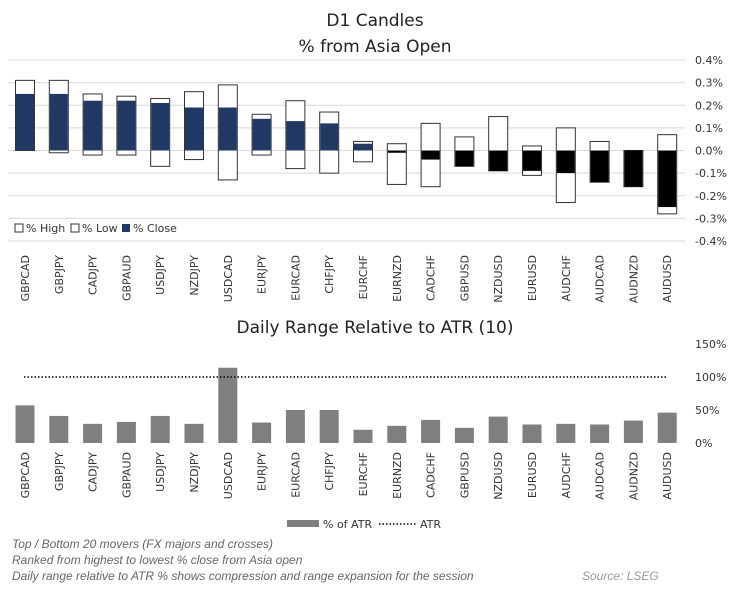 The image size is (749, 604). Describe the element at coordinates (633, 168) in the screenshot. I see `candle-body-audnzd` at that location.